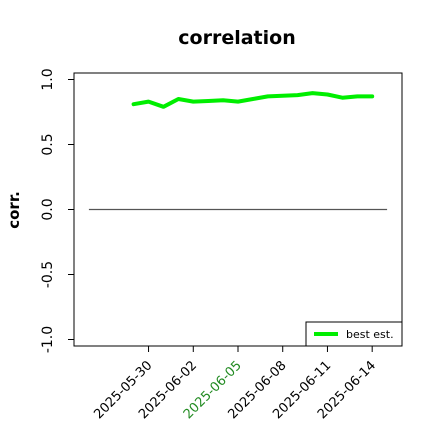 The height and width of the screenshot is (440, 440). What do you see at coordinates (48, 274) in the screenshot?
I see `y-tick-label: -0.5` at bounding box center [48, 274].